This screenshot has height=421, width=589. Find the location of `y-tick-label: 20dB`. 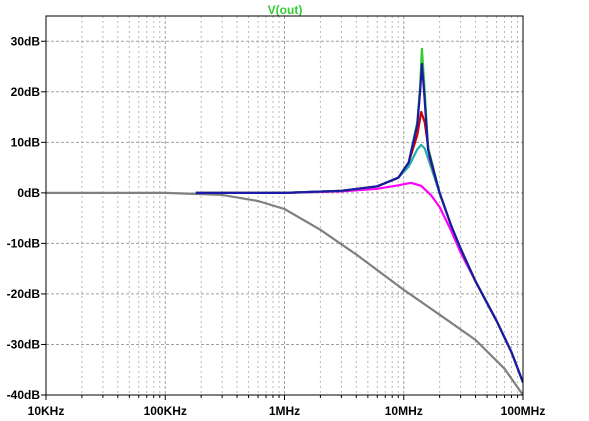

y-tick-label: 20dB is located at coordinates (26, 92).